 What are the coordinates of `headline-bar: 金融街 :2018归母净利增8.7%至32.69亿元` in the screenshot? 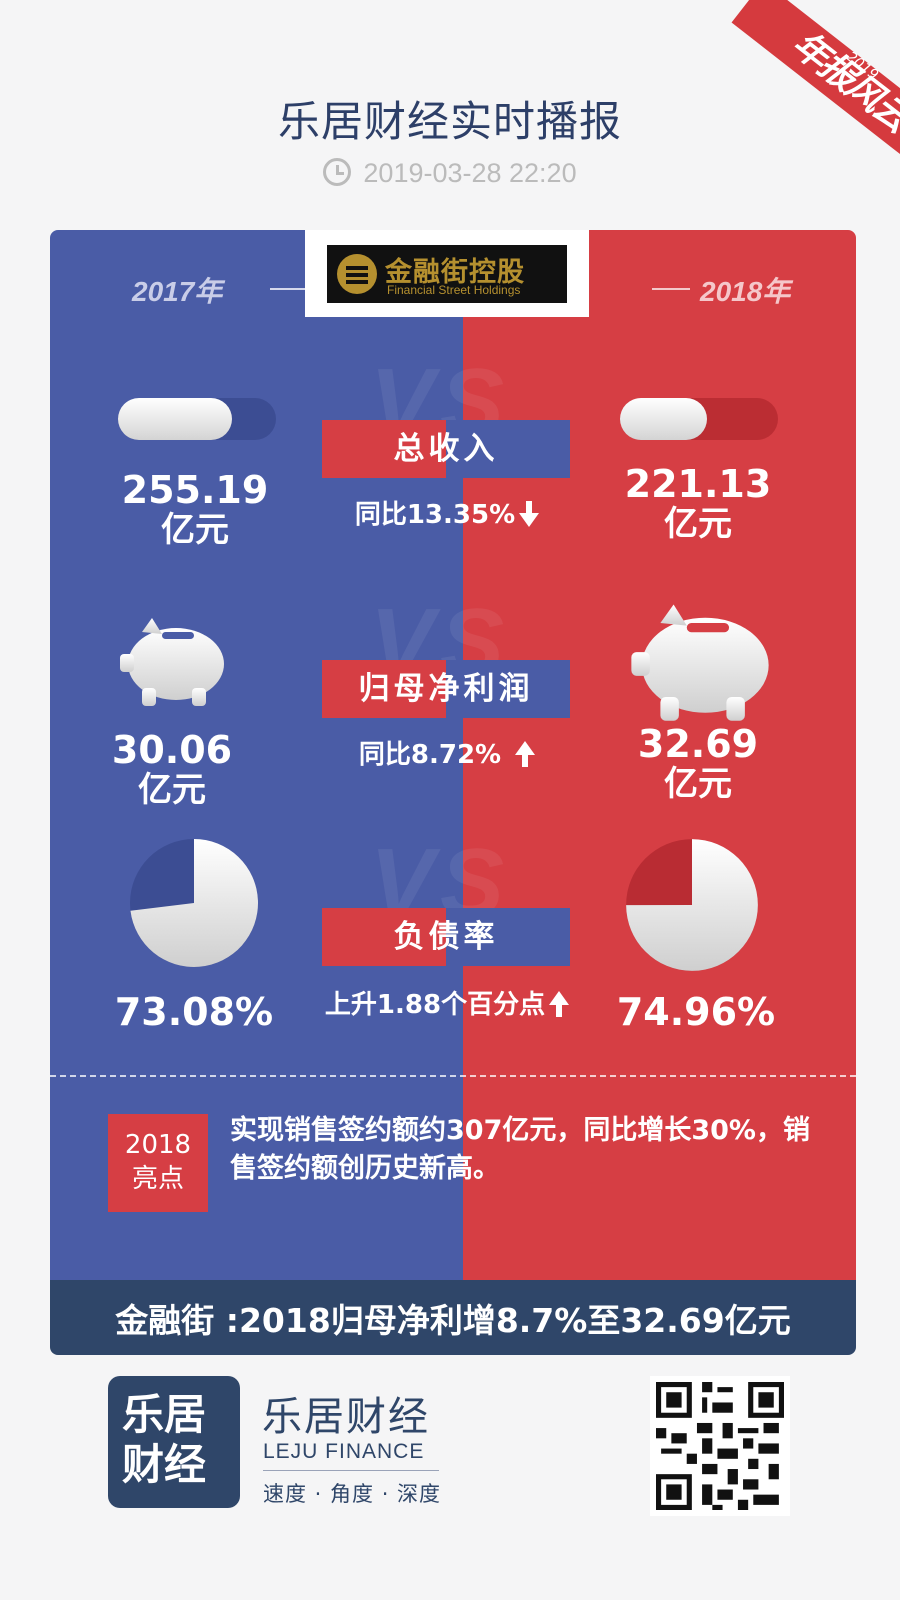 It's located at (453, 1317).